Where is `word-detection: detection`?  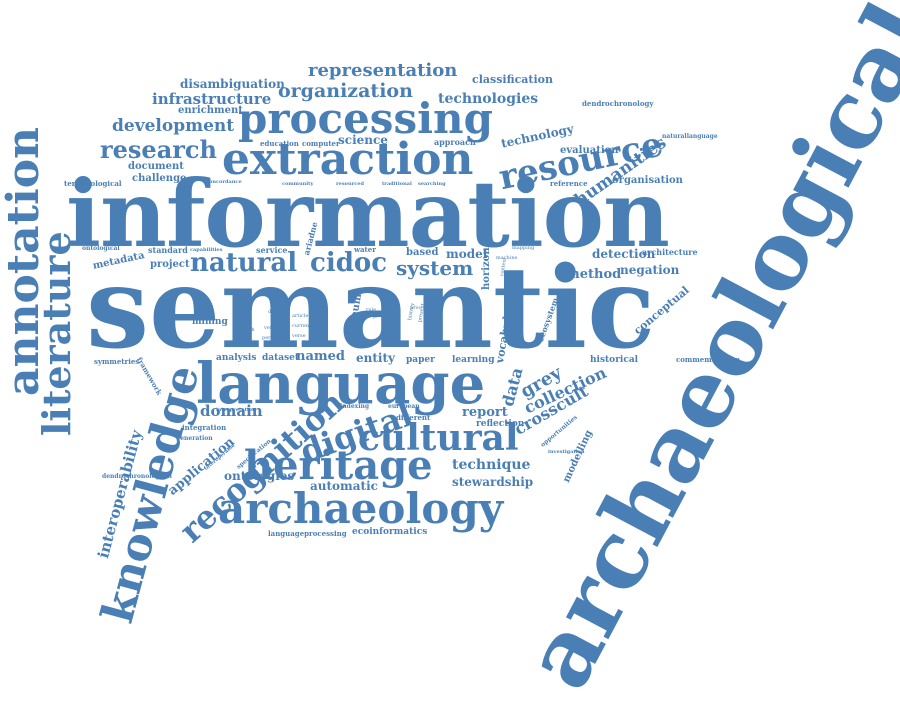
word-detection: detection is located at coordinates (624, 254).